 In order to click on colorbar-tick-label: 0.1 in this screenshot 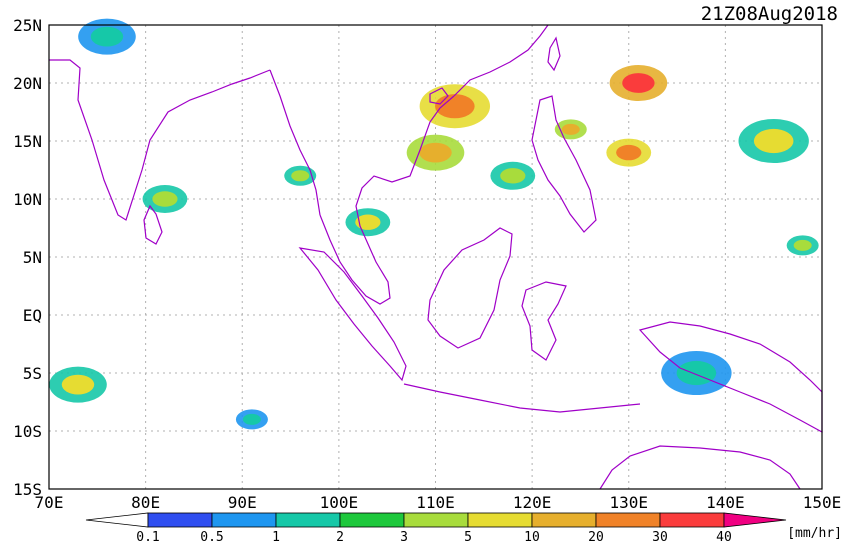, I will do `click(147, 537)`.